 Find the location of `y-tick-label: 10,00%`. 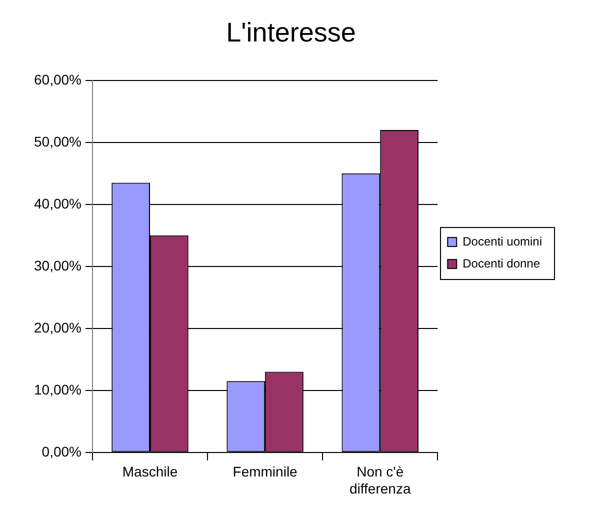

y-tick-label: 10,00% is located at coordinates (58, 389).